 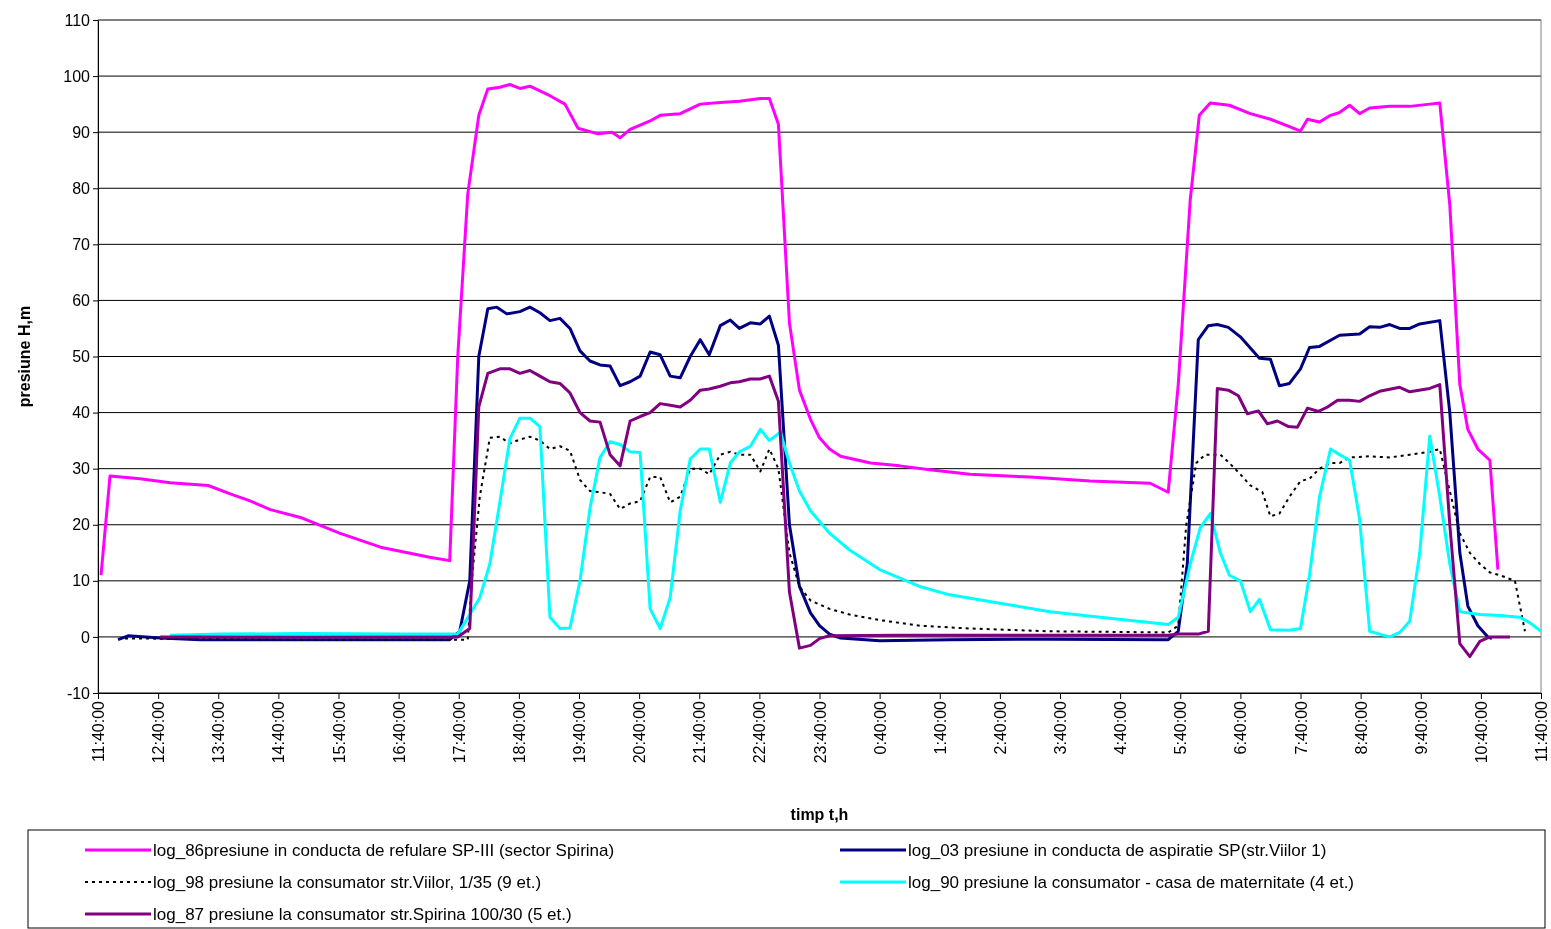 What do you see at coordinates (940, 727) in the screenshot?
I see `x-tick-label: 1:40:00` at bounding box center [940, 727].